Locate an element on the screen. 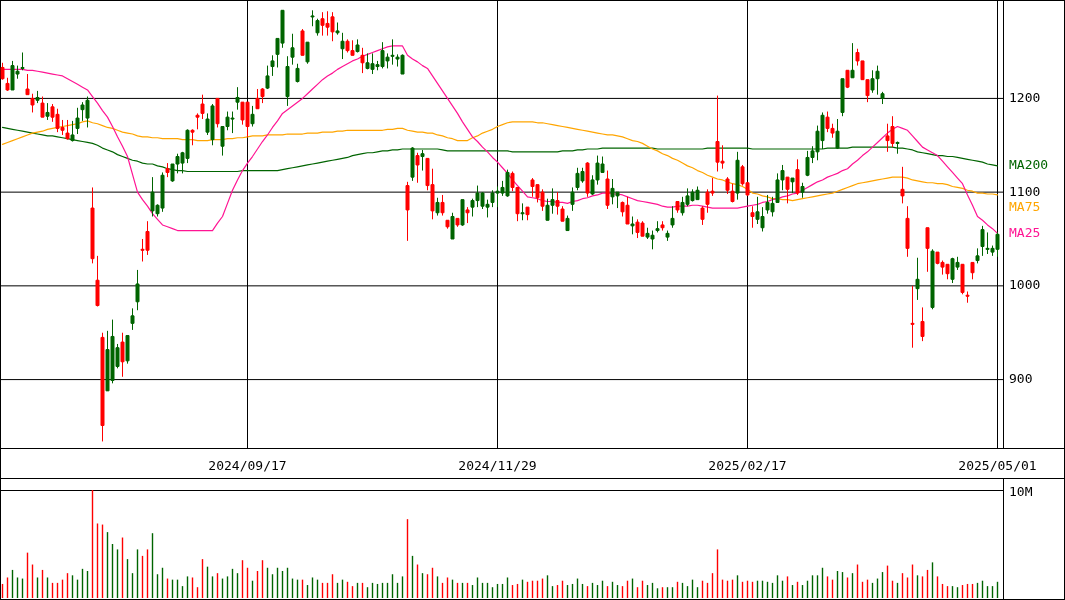  series-label: MA25 is located at coordinates (1025, 232).